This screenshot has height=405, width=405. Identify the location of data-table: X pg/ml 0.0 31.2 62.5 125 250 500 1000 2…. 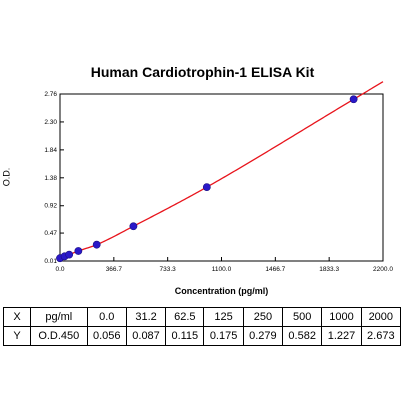
(202, 326).